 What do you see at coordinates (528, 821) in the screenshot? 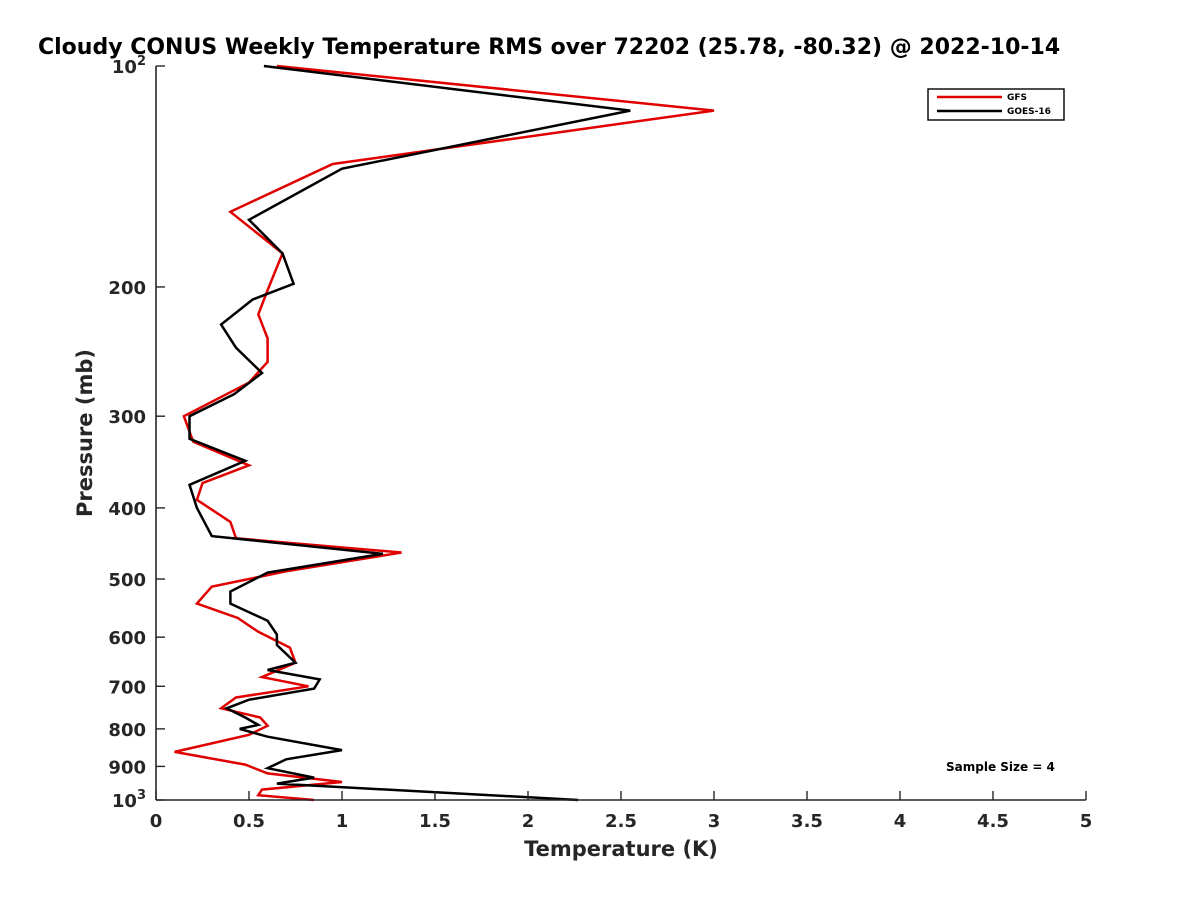
I see `x-tick-label: 2` at bounding box center [528, 821].